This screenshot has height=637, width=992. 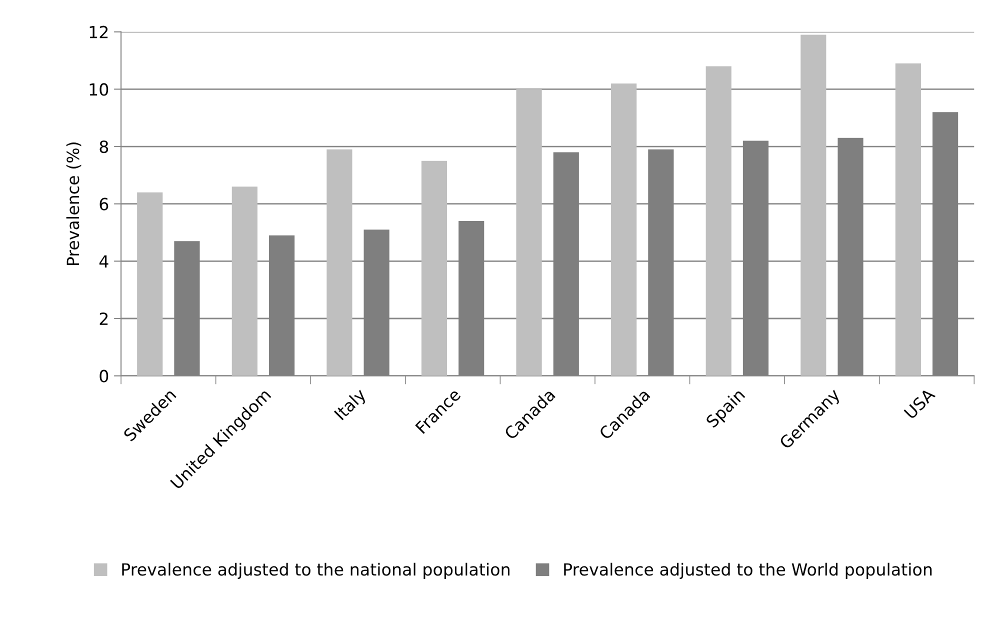 I want to click on y-tick-label: 10, so click(x=99, y=89).